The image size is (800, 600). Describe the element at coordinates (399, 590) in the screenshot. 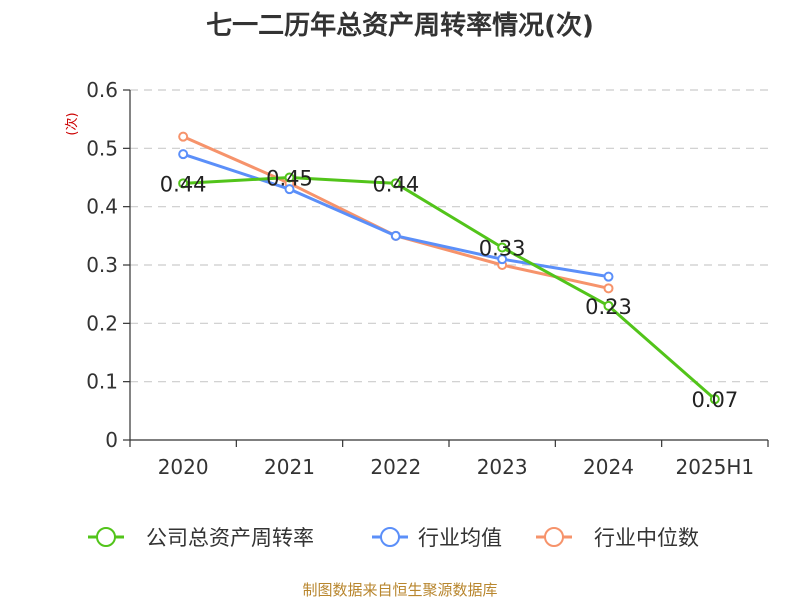

I see `source-note: 制图数据来自恒生聚源数据库` at that location.